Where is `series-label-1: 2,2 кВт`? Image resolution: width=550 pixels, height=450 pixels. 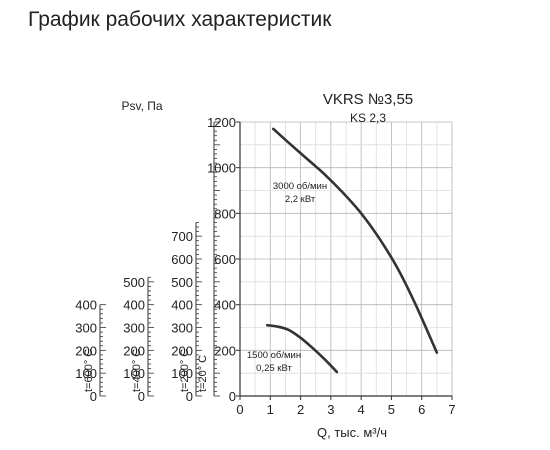 series-label-1: 2,2 кВт is located at coordinates (300, 199).